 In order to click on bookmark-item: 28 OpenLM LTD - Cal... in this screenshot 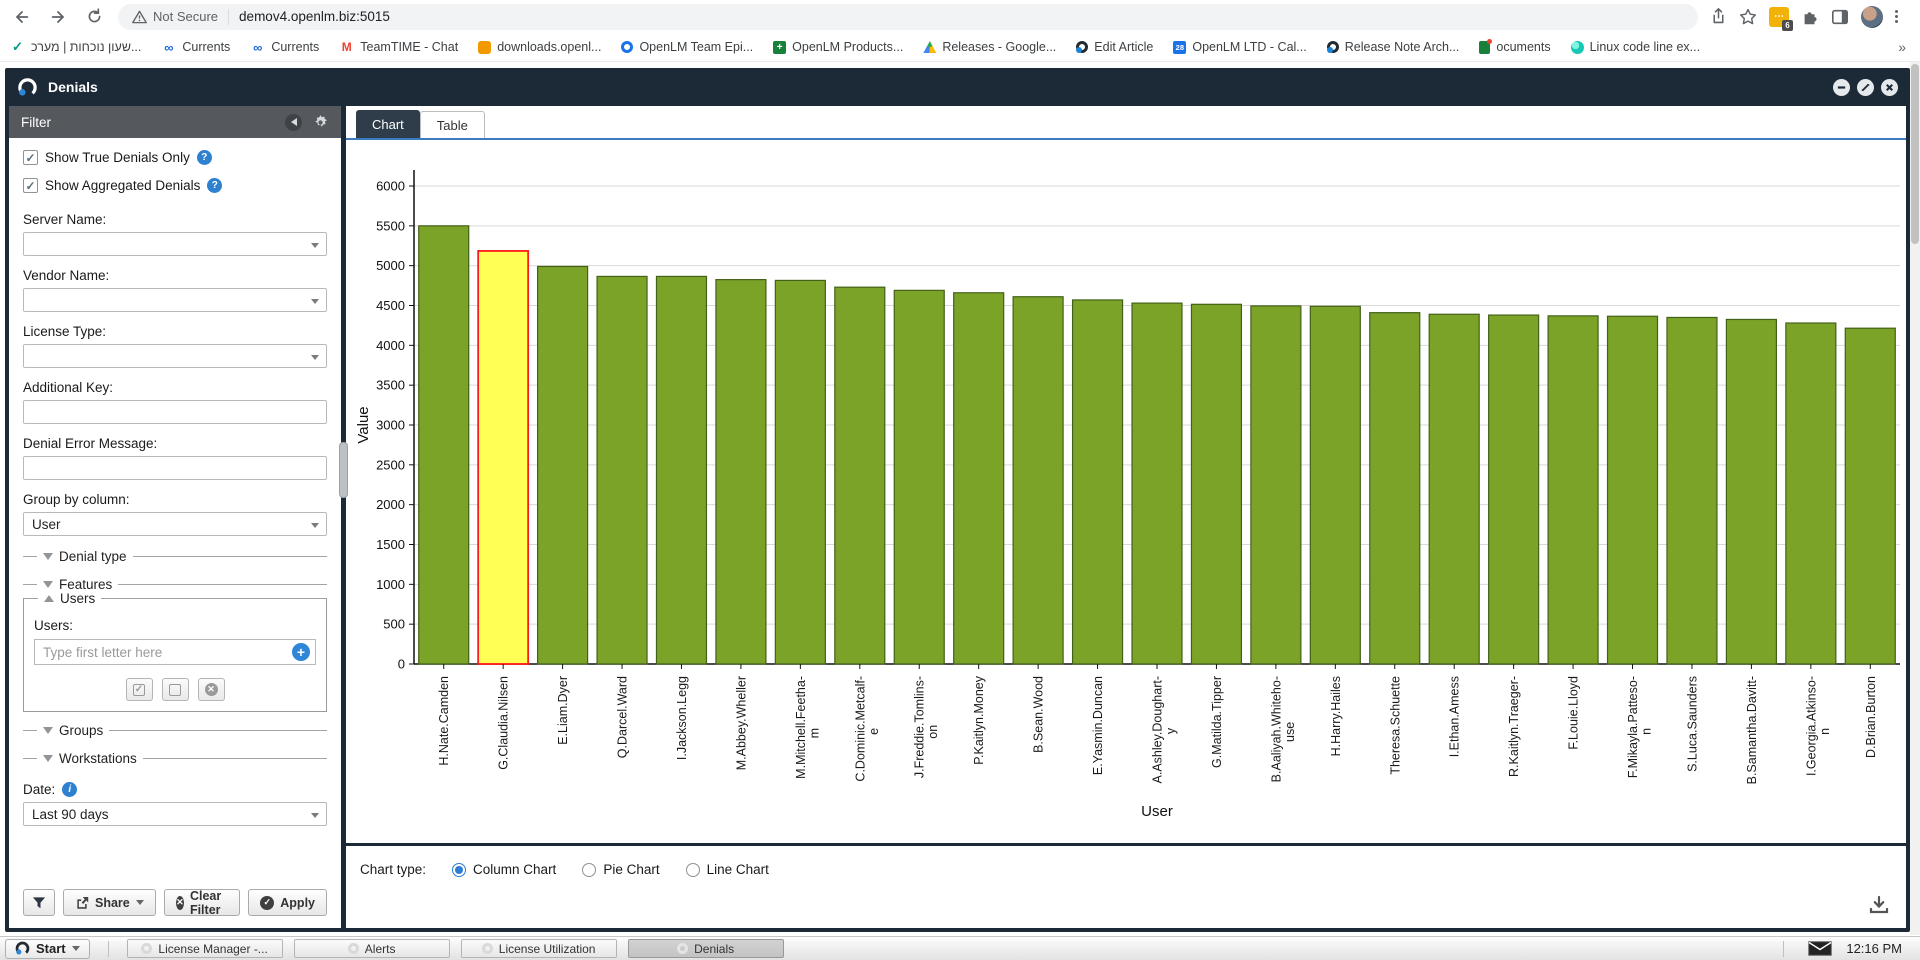, I will do `click(1240, 47)`.